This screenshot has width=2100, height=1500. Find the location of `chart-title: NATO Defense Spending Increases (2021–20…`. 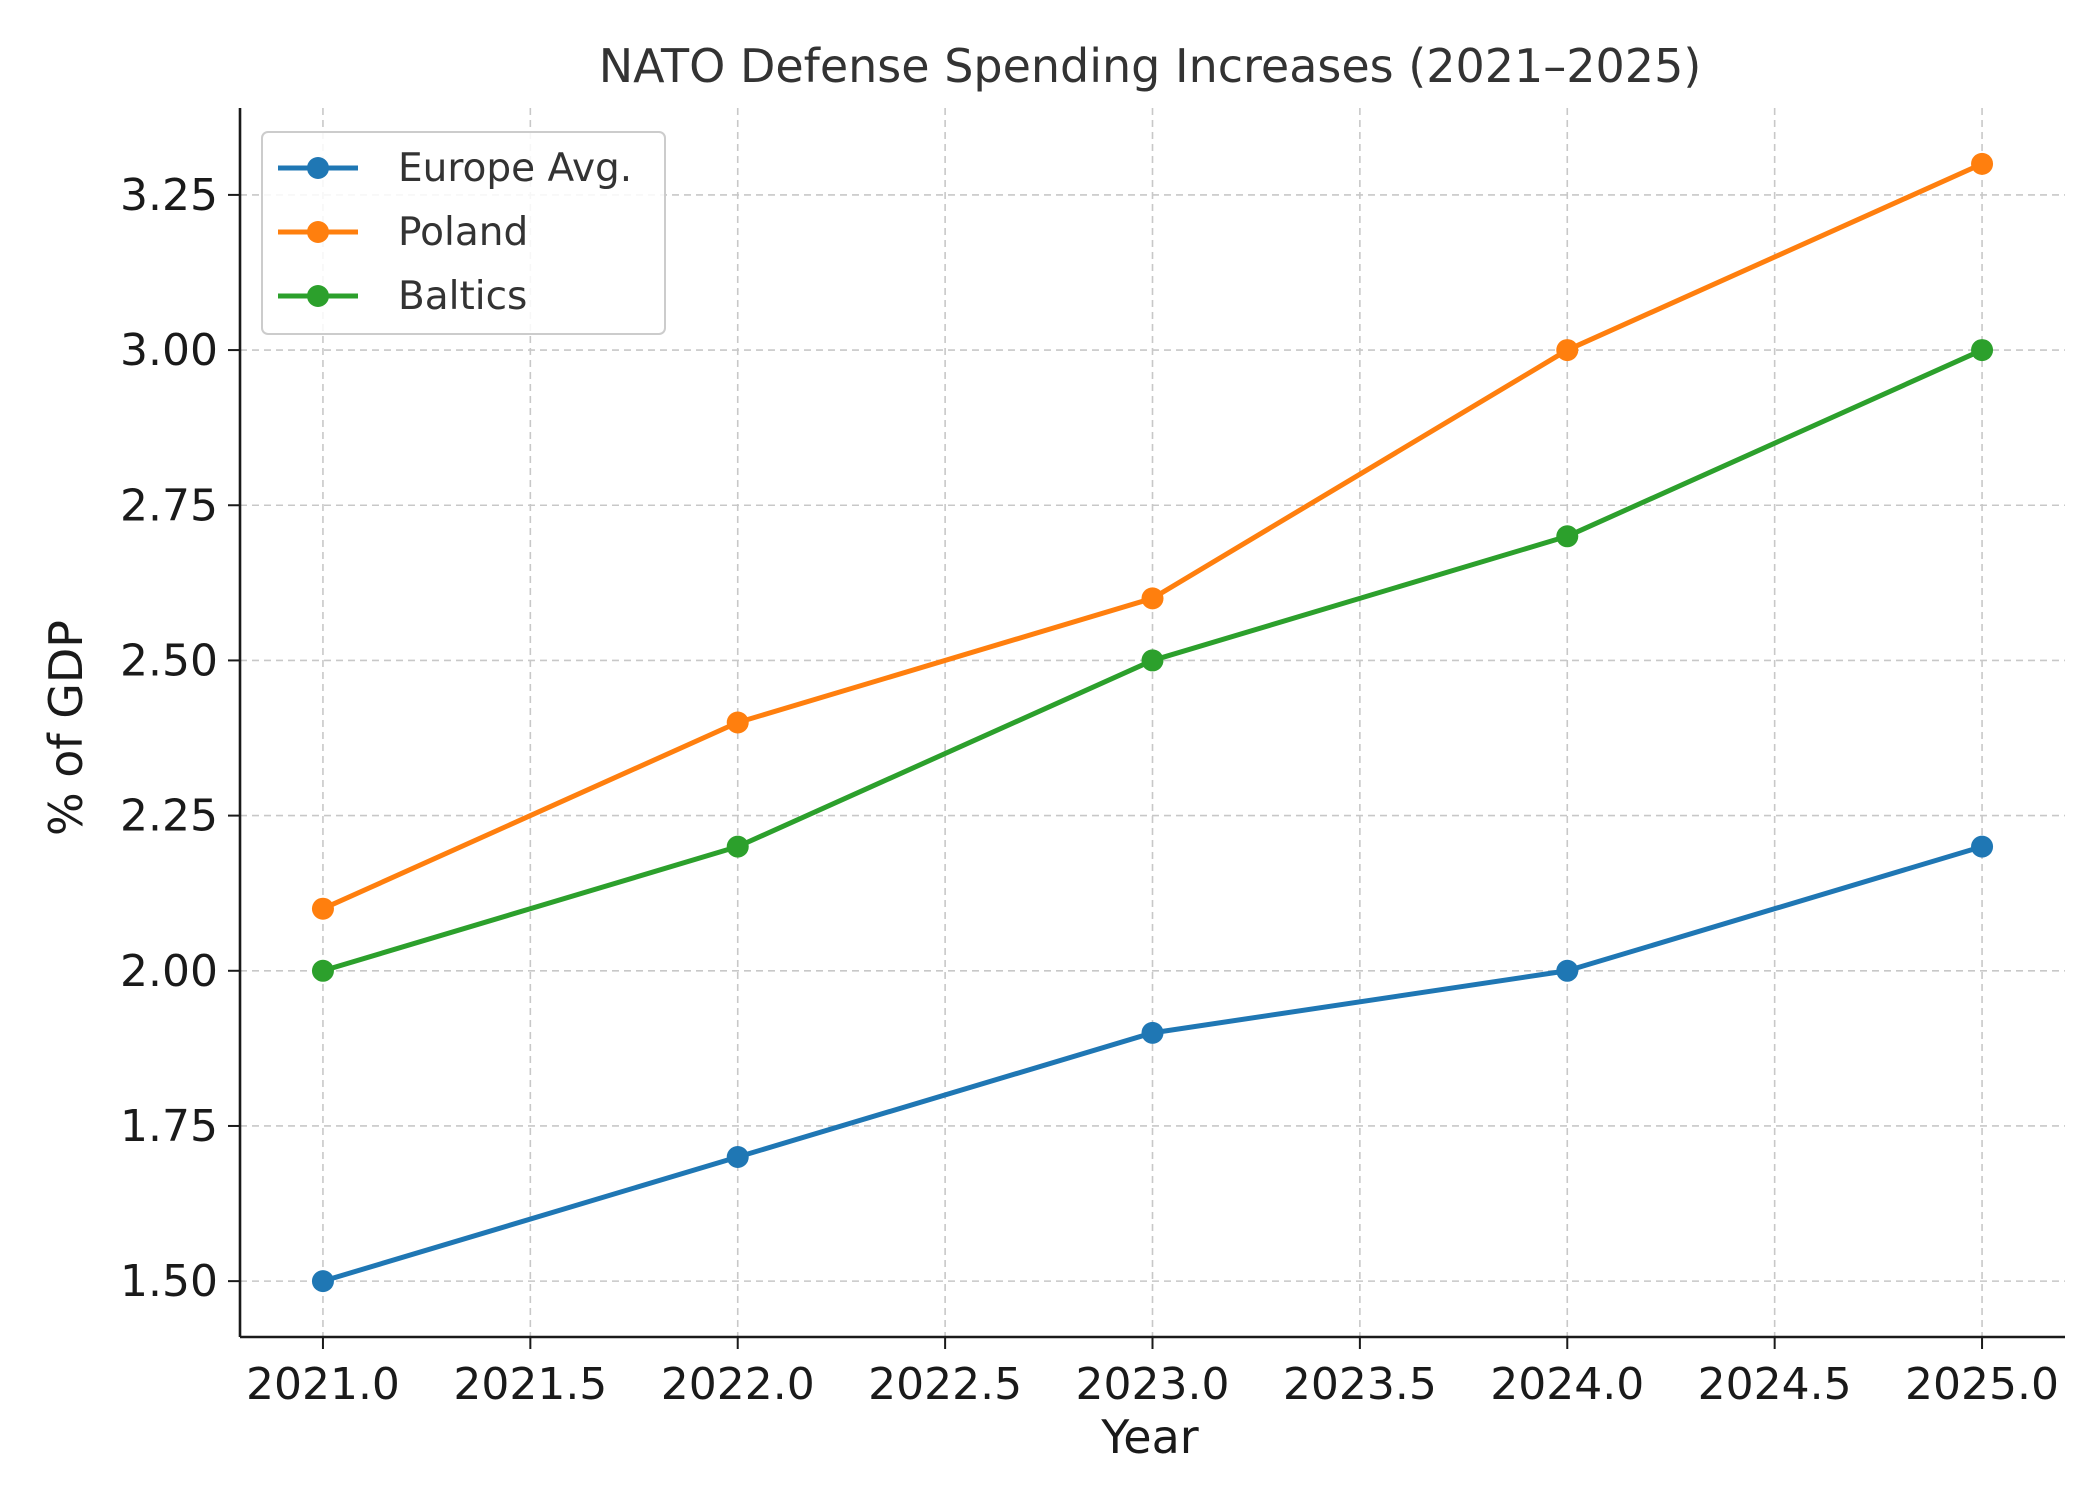

chart-title: NATO Defense Spending Increases (2021–20… is located at coordinates (1150, 66).